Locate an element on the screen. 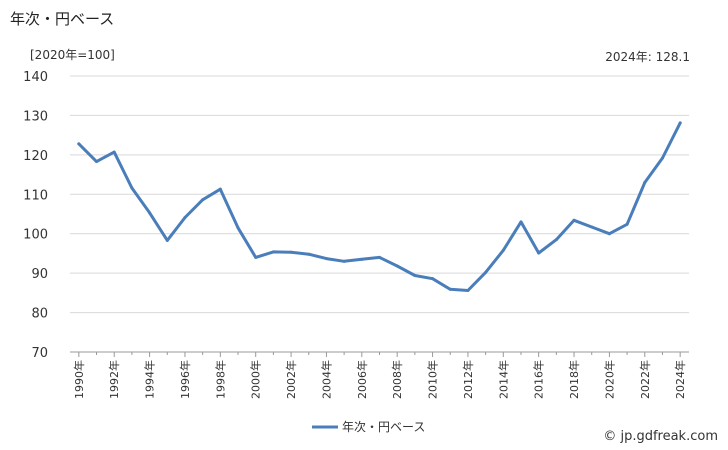  y-tick-label: 80 is located at coordinates (39, 314).